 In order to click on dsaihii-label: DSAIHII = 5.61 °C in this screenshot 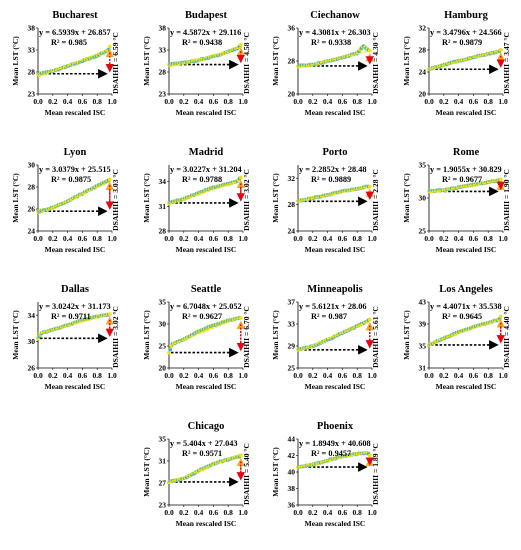, I will do `click(375, 337)`.